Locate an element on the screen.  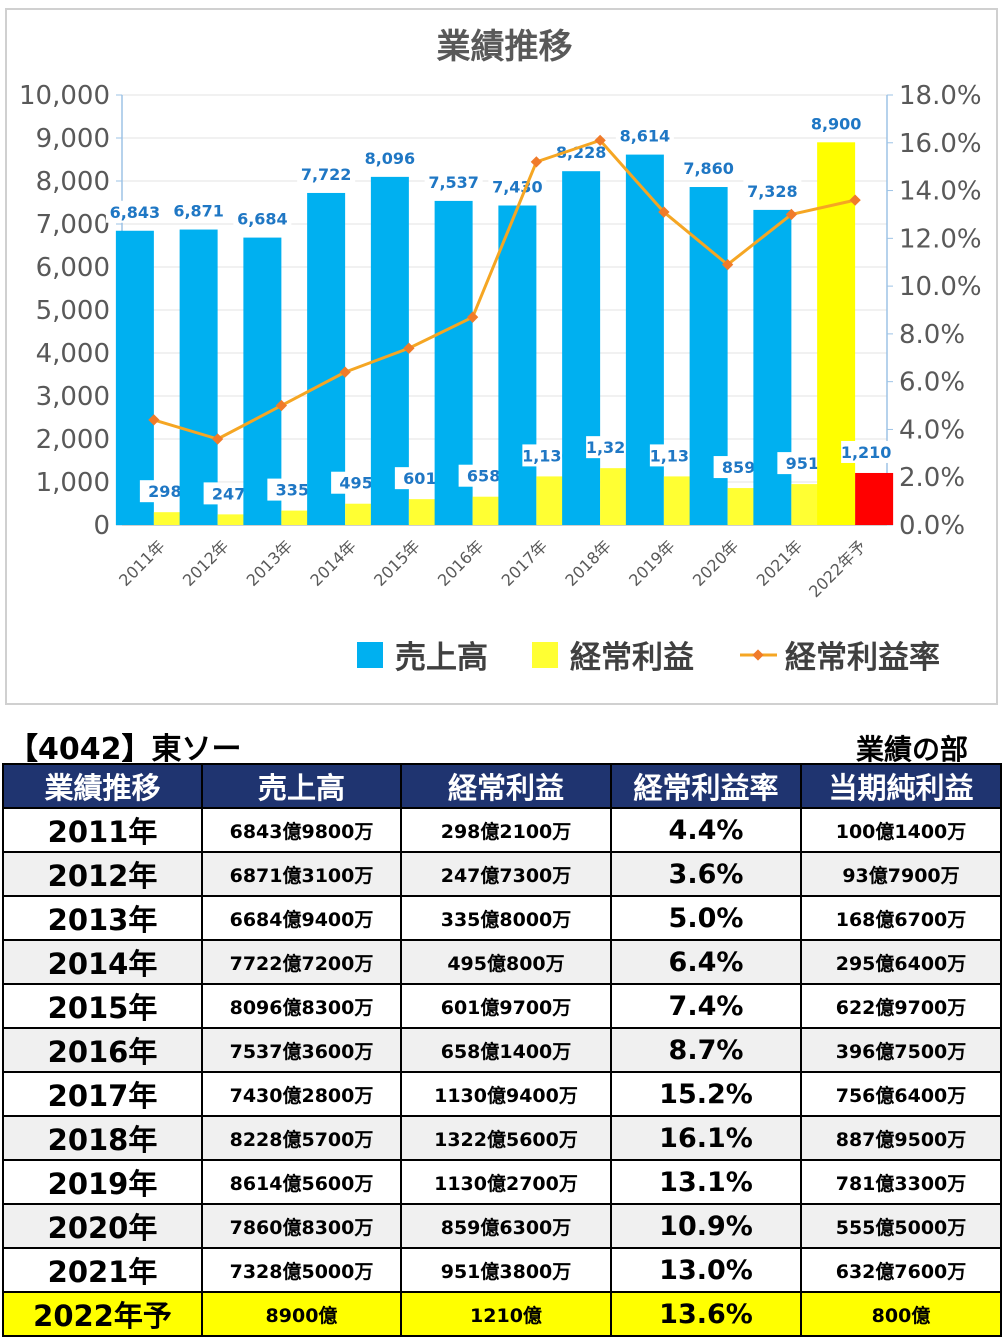
header-net-income: 当期純利益 is located at coordinates (901, 786).